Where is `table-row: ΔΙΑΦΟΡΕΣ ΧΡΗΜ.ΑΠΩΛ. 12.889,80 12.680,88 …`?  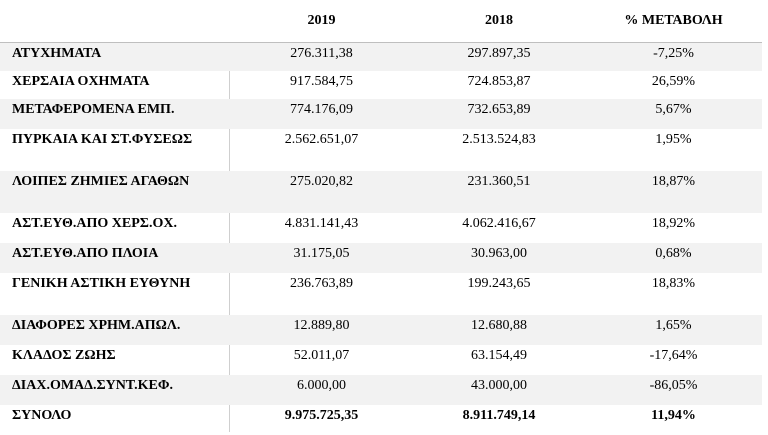
table-row: ΔΙΑΦΟΡΕΣ ΧΡΗΜ.ΑΠΩΛ. 12.889,80 12.680,88 … is located at coordinates (381, 330).